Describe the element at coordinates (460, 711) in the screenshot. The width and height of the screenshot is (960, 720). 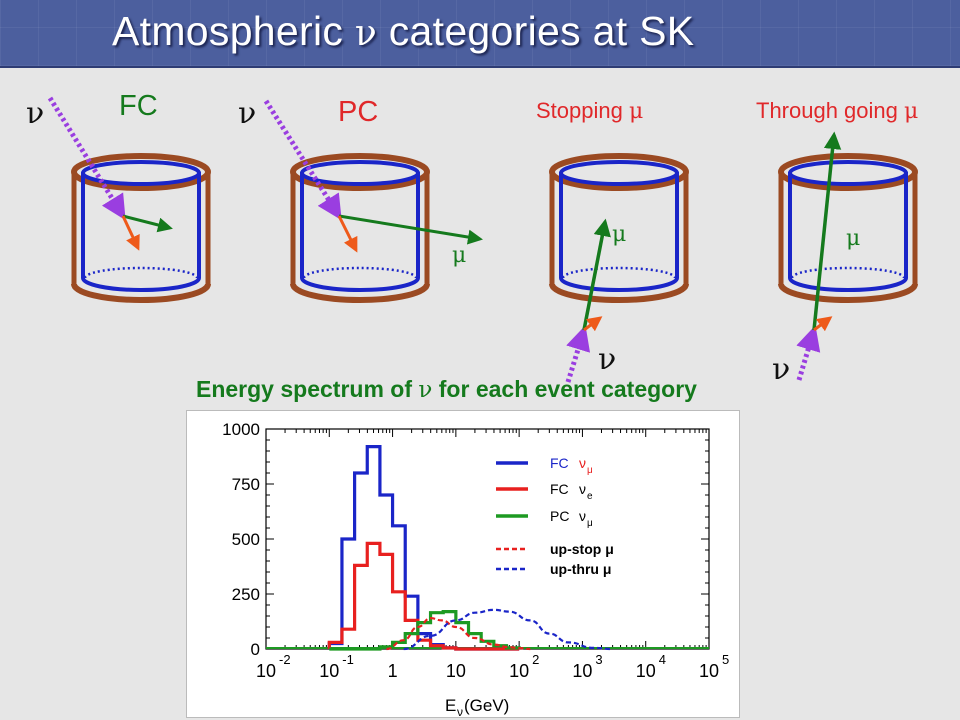
I see `x-axis-label-sub: ν` at that location.